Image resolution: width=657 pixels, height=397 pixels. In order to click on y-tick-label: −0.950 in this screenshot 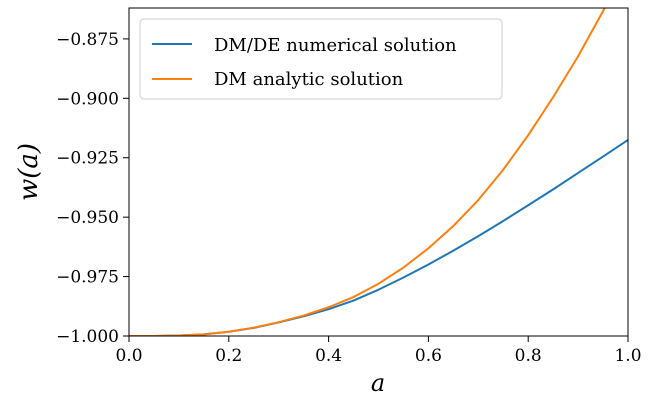, I will do `click(87, 218)`.